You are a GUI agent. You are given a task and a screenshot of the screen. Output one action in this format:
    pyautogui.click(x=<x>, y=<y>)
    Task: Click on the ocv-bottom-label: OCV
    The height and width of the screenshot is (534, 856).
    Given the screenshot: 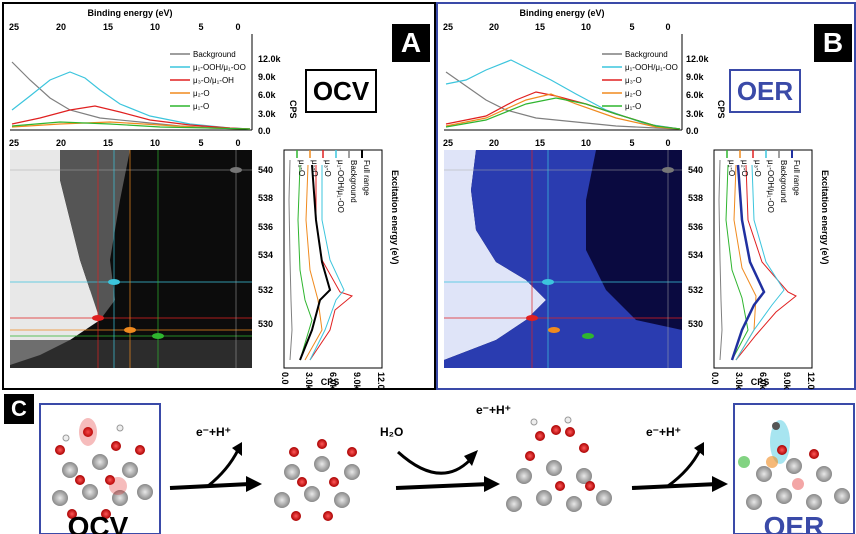 What is the action you would take?
    pyautogui.click(x=98, y=522)
    